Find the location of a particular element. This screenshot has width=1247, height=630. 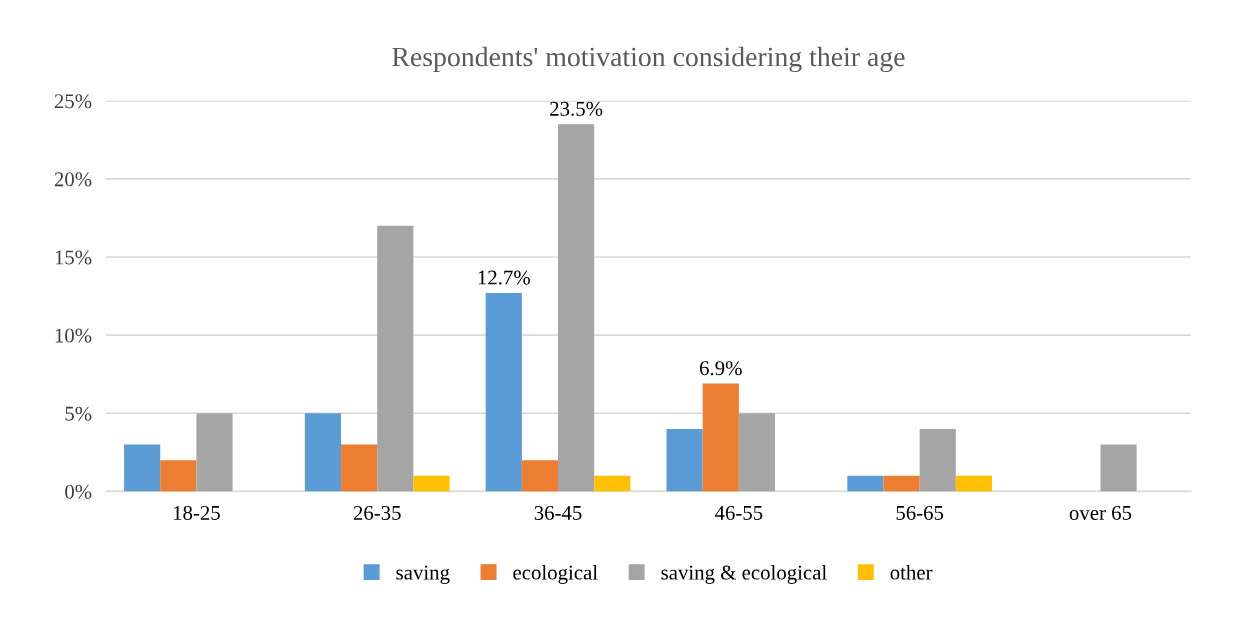

data-label: 23.5% is located at coordinates (576, 108).